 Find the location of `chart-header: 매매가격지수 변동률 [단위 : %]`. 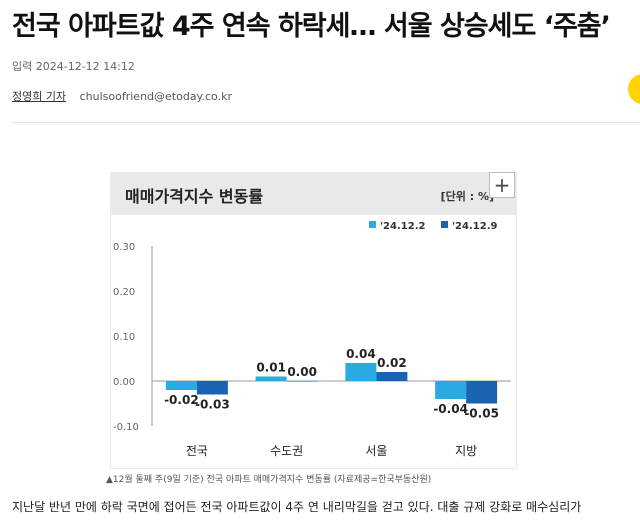

chart-header: 매매가격지수 변동률 [단위 : %] is located at coordinates (313, 194).